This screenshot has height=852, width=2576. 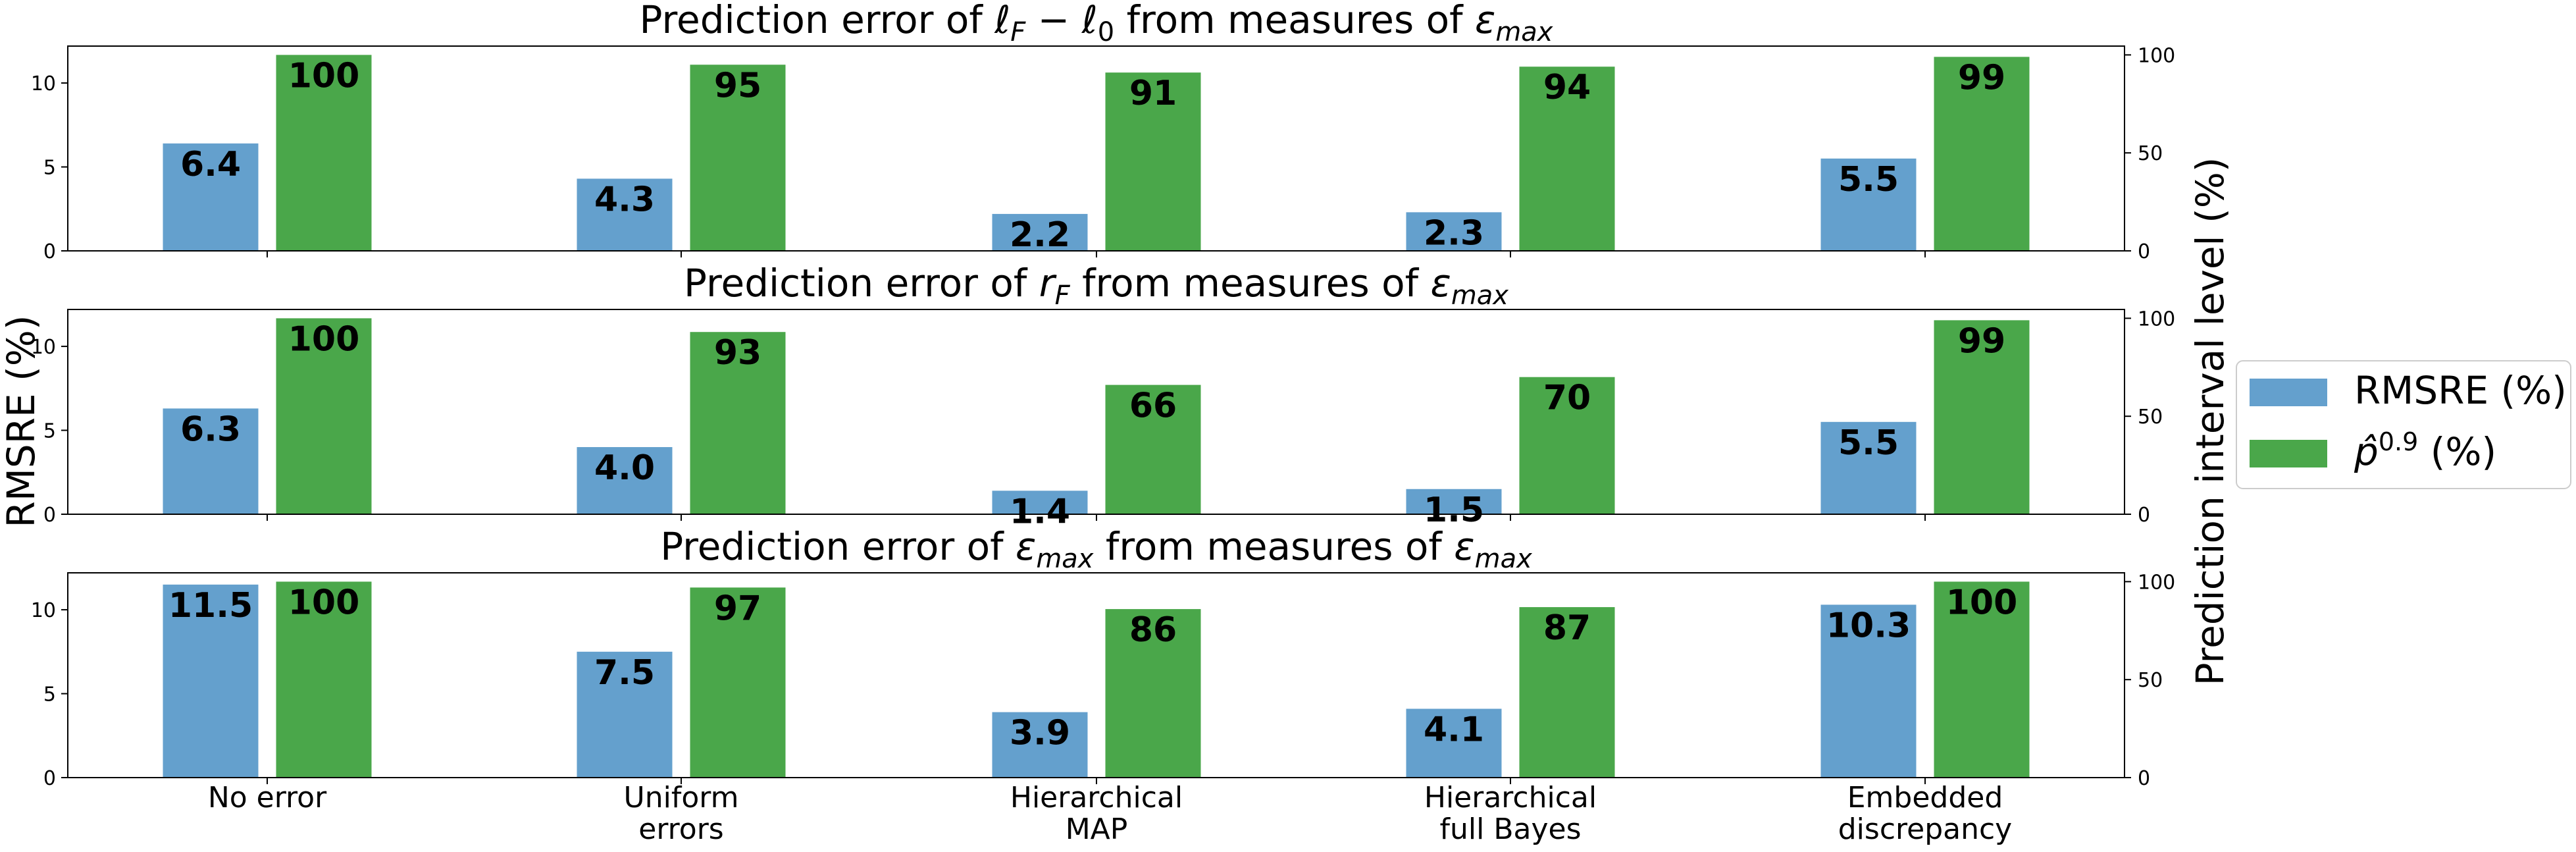 I want to click on interval-value-label: 91, so click(x=1153, y=94).